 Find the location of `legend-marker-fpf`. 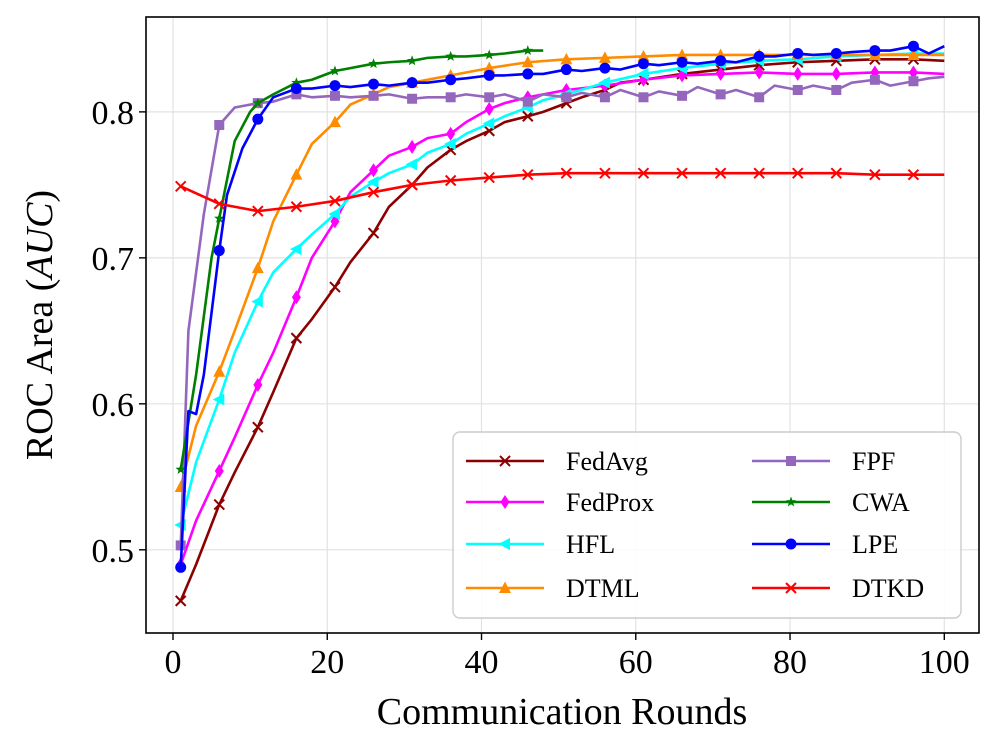

legend-marker-fpf is located at coordinates (791, 461).